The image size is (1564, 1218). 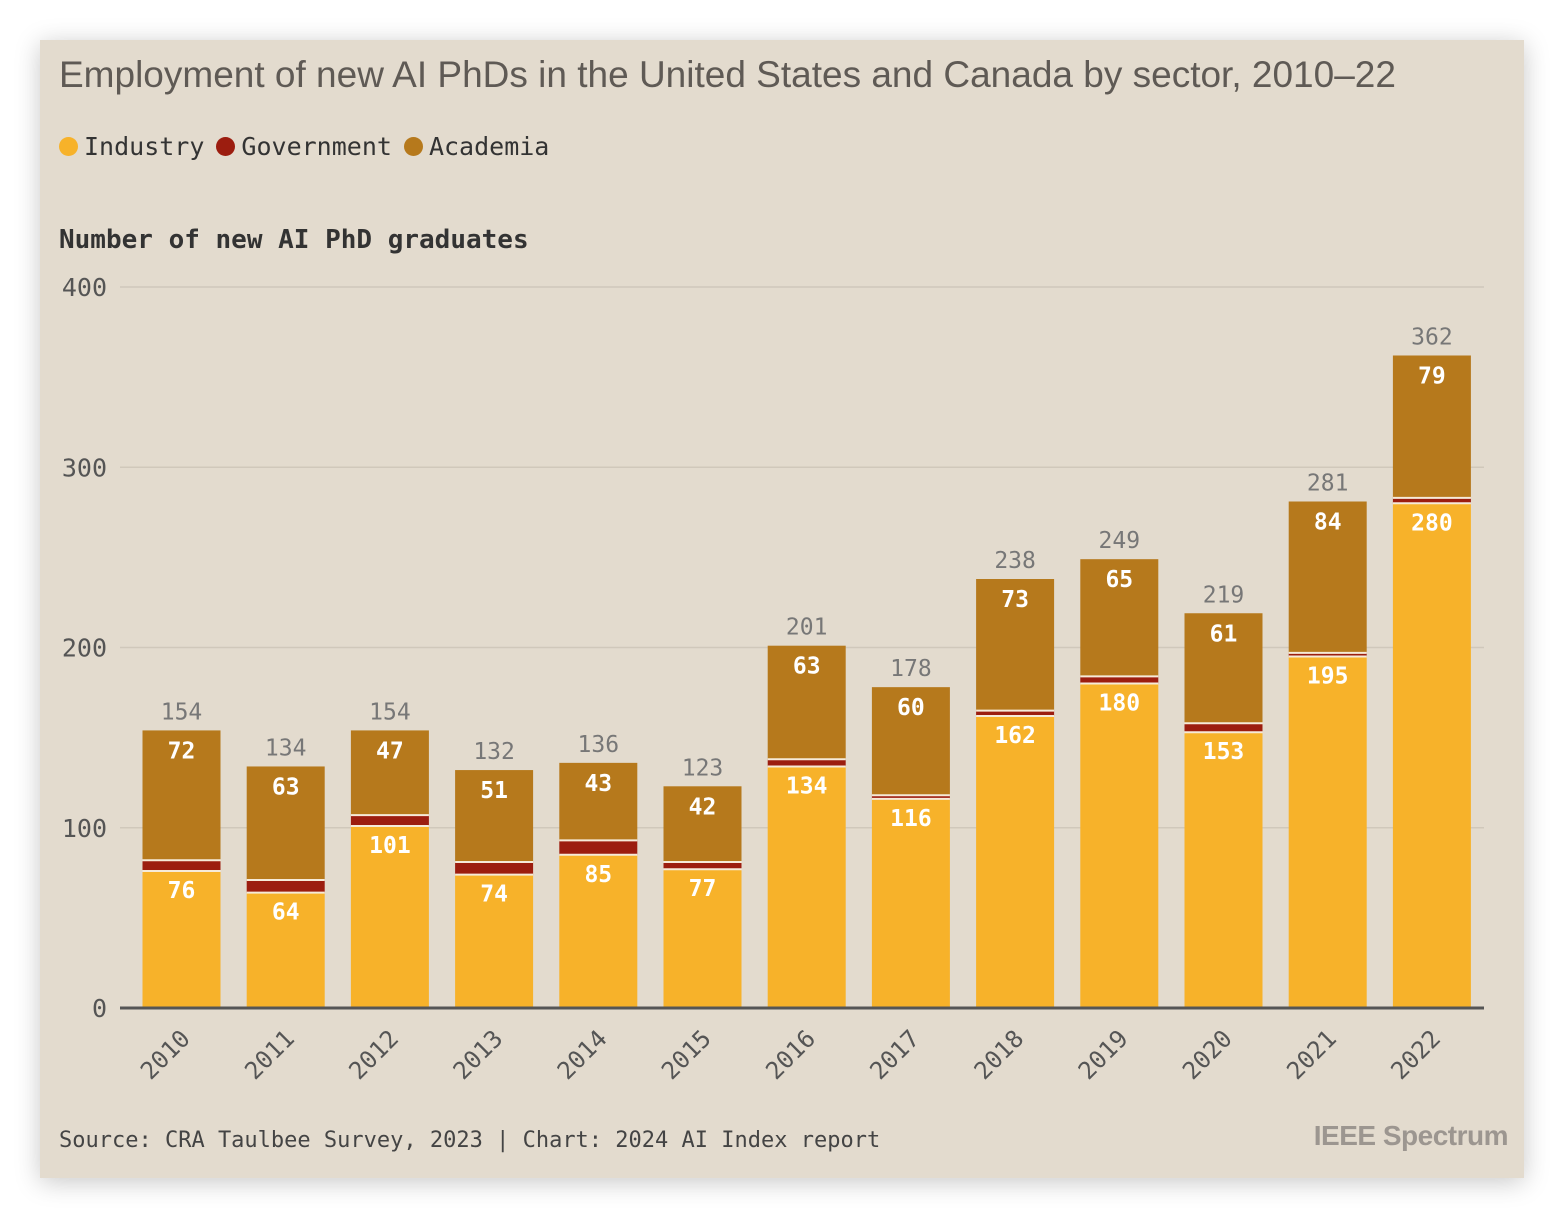 What do you see at coordinates (286, 748) in the screenshot?
I see `data-label-total: 134` at bounding box center [286, 748].